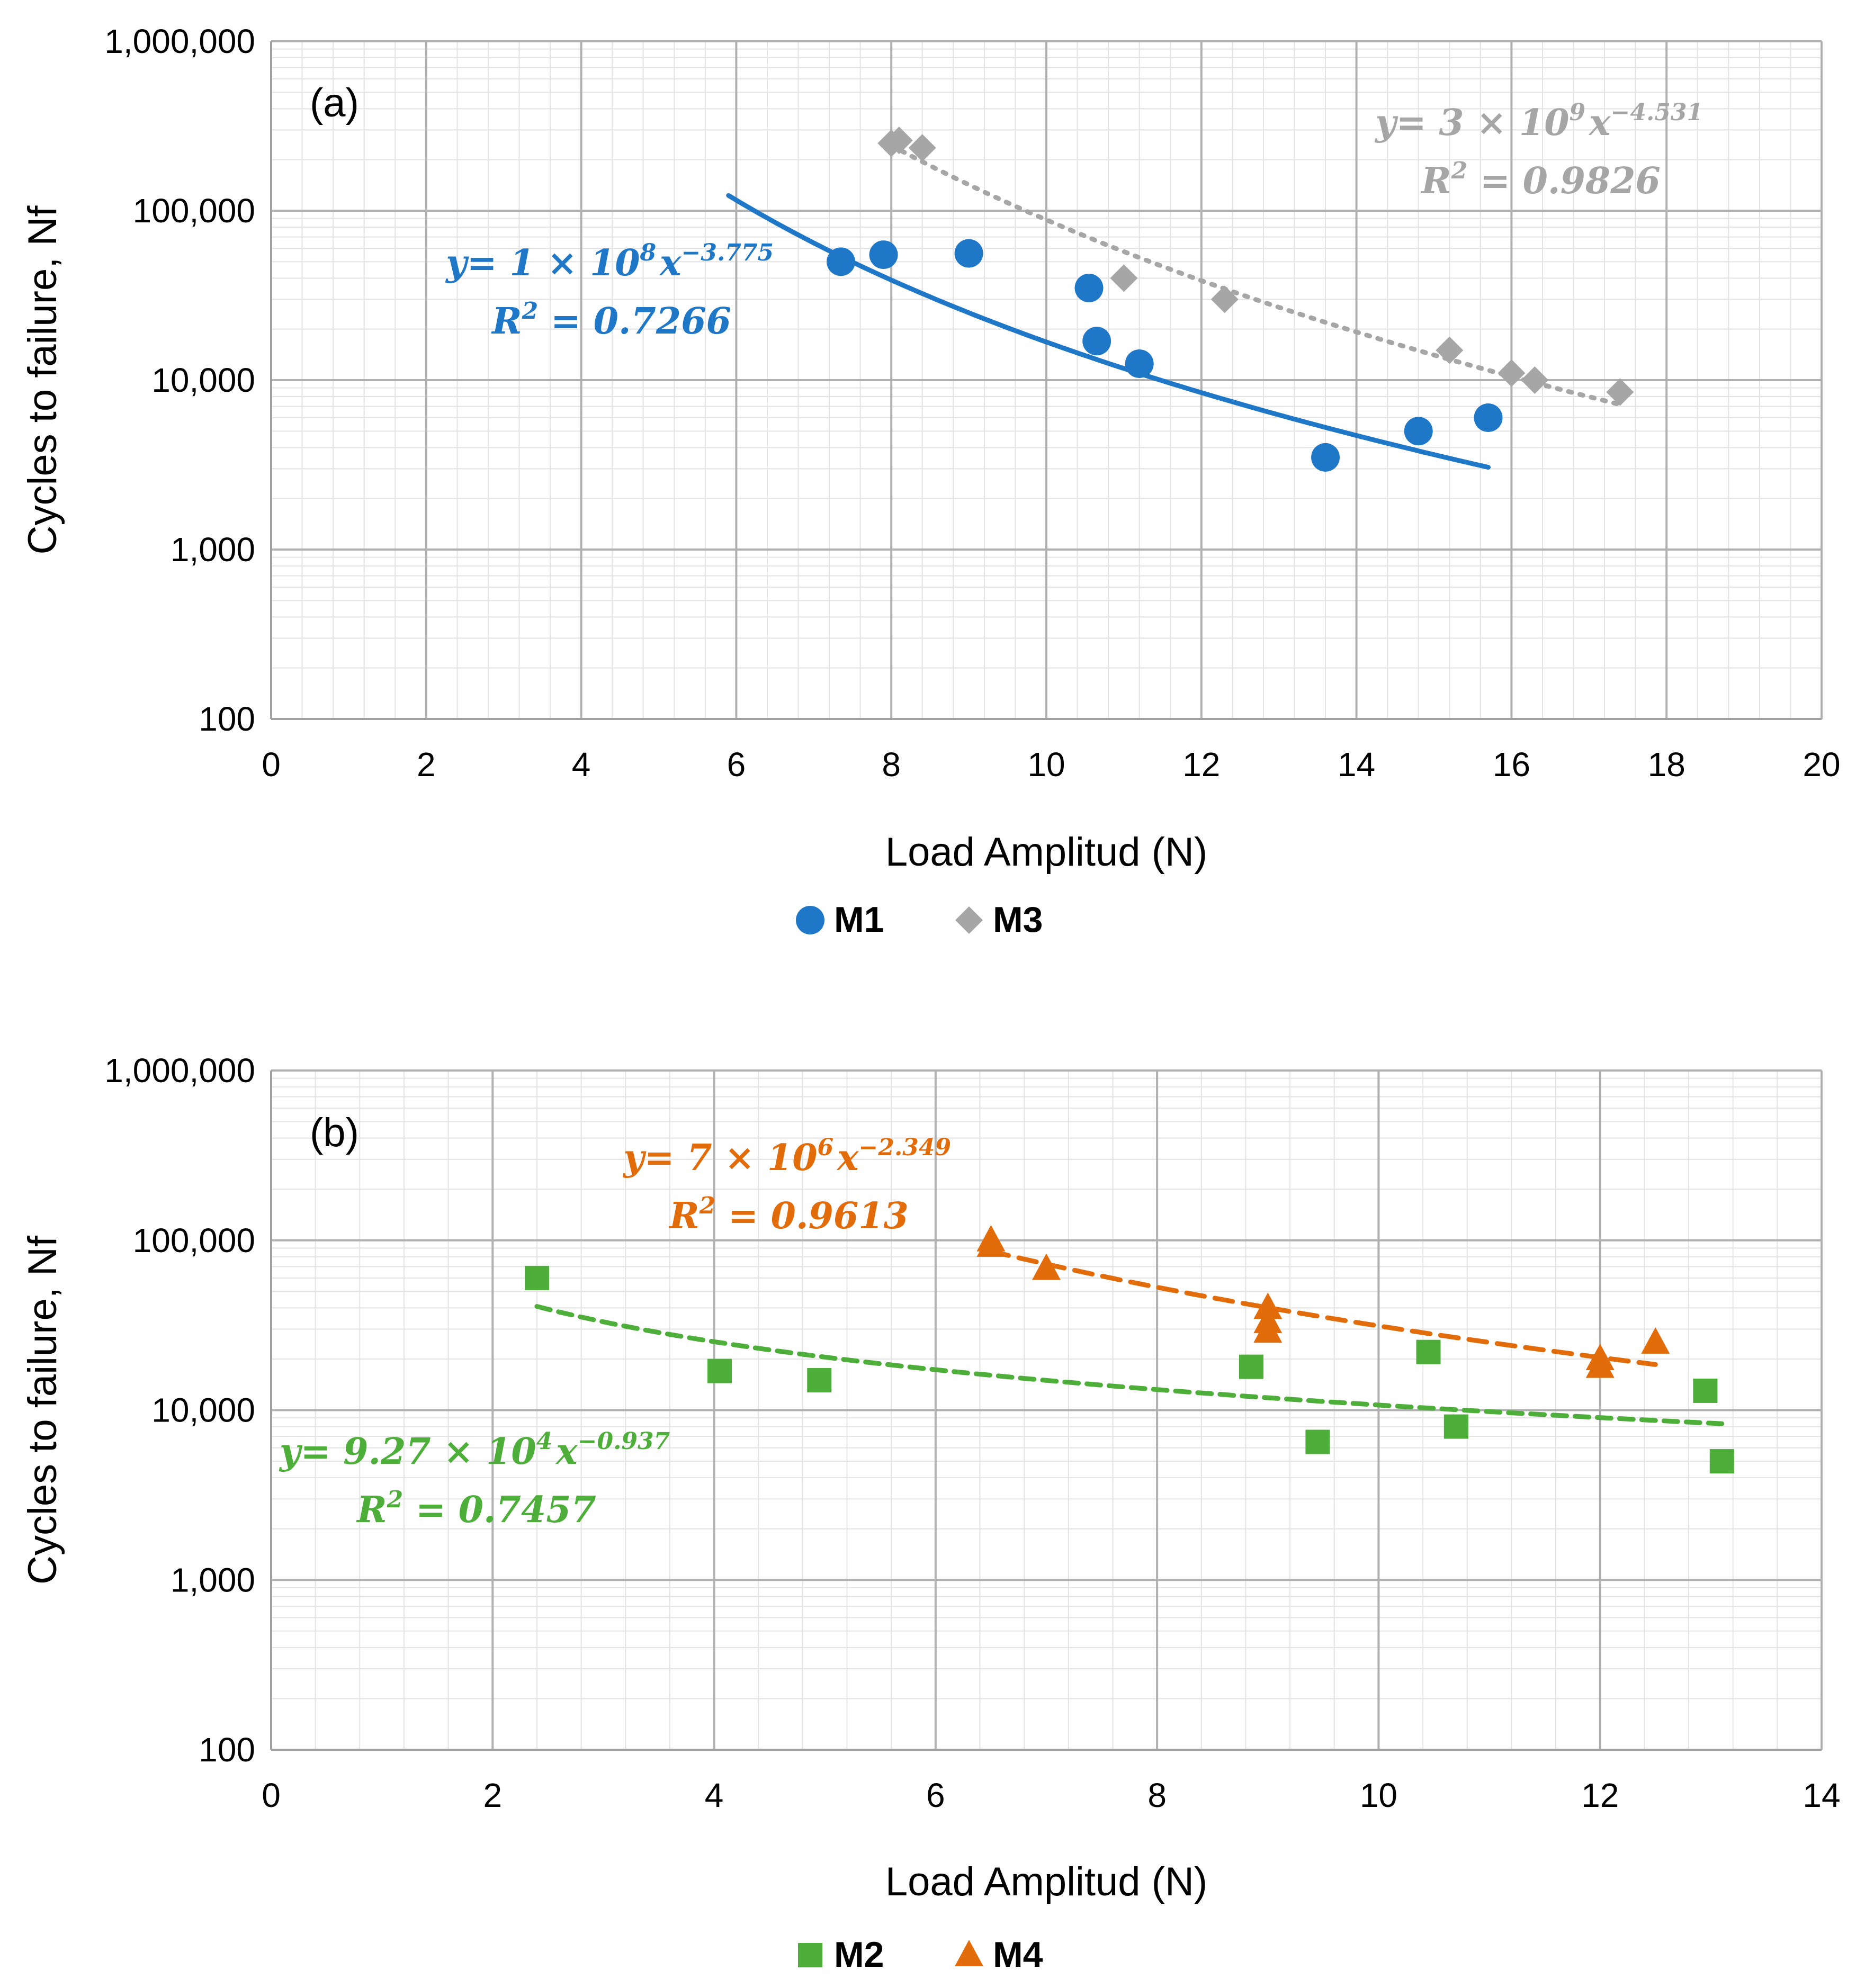 This screenshot has height=1988, width=1865. What do you see at coordinates (921, 1955) in the screenshot?
I see `legend: M2 M4` at bounding box center [921, 1955].